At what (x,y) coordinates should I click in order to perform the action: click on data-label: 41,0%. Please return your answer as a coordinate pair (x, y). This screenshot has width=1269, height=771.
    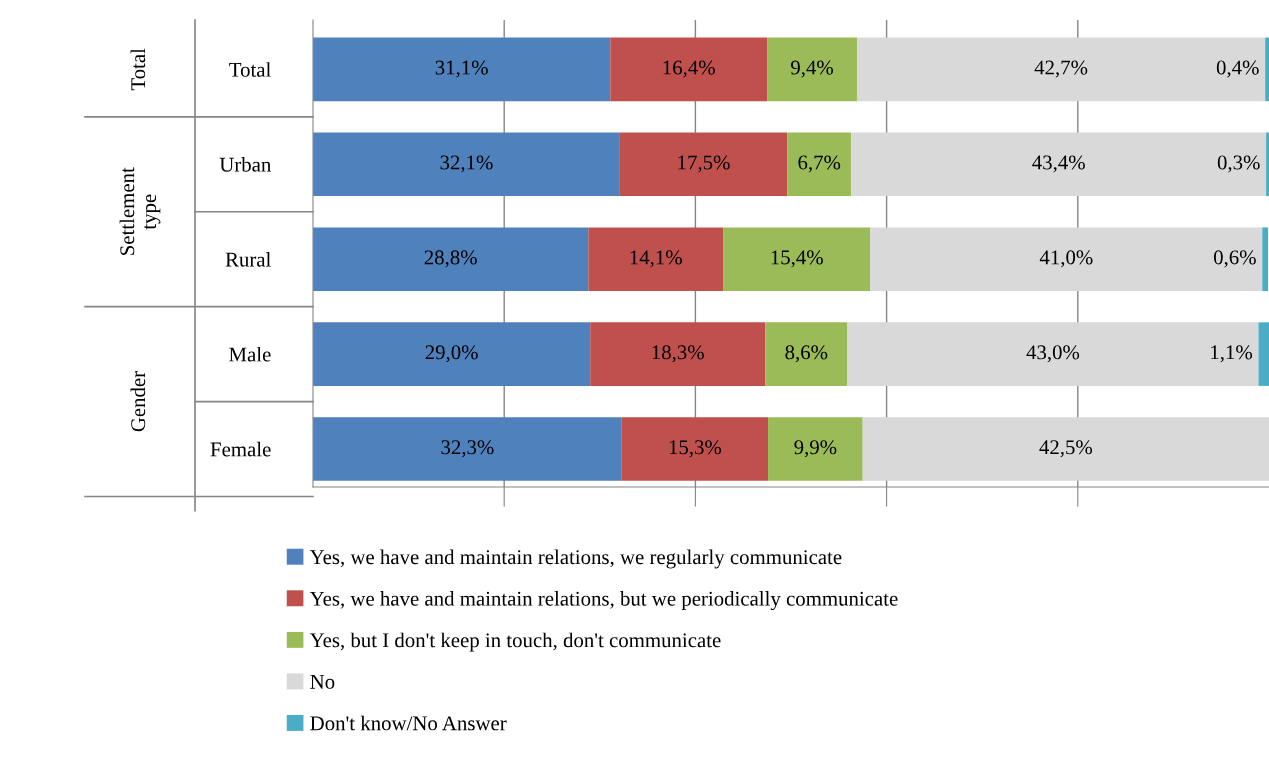
    Looking at the image, I should click on (1066, 259).